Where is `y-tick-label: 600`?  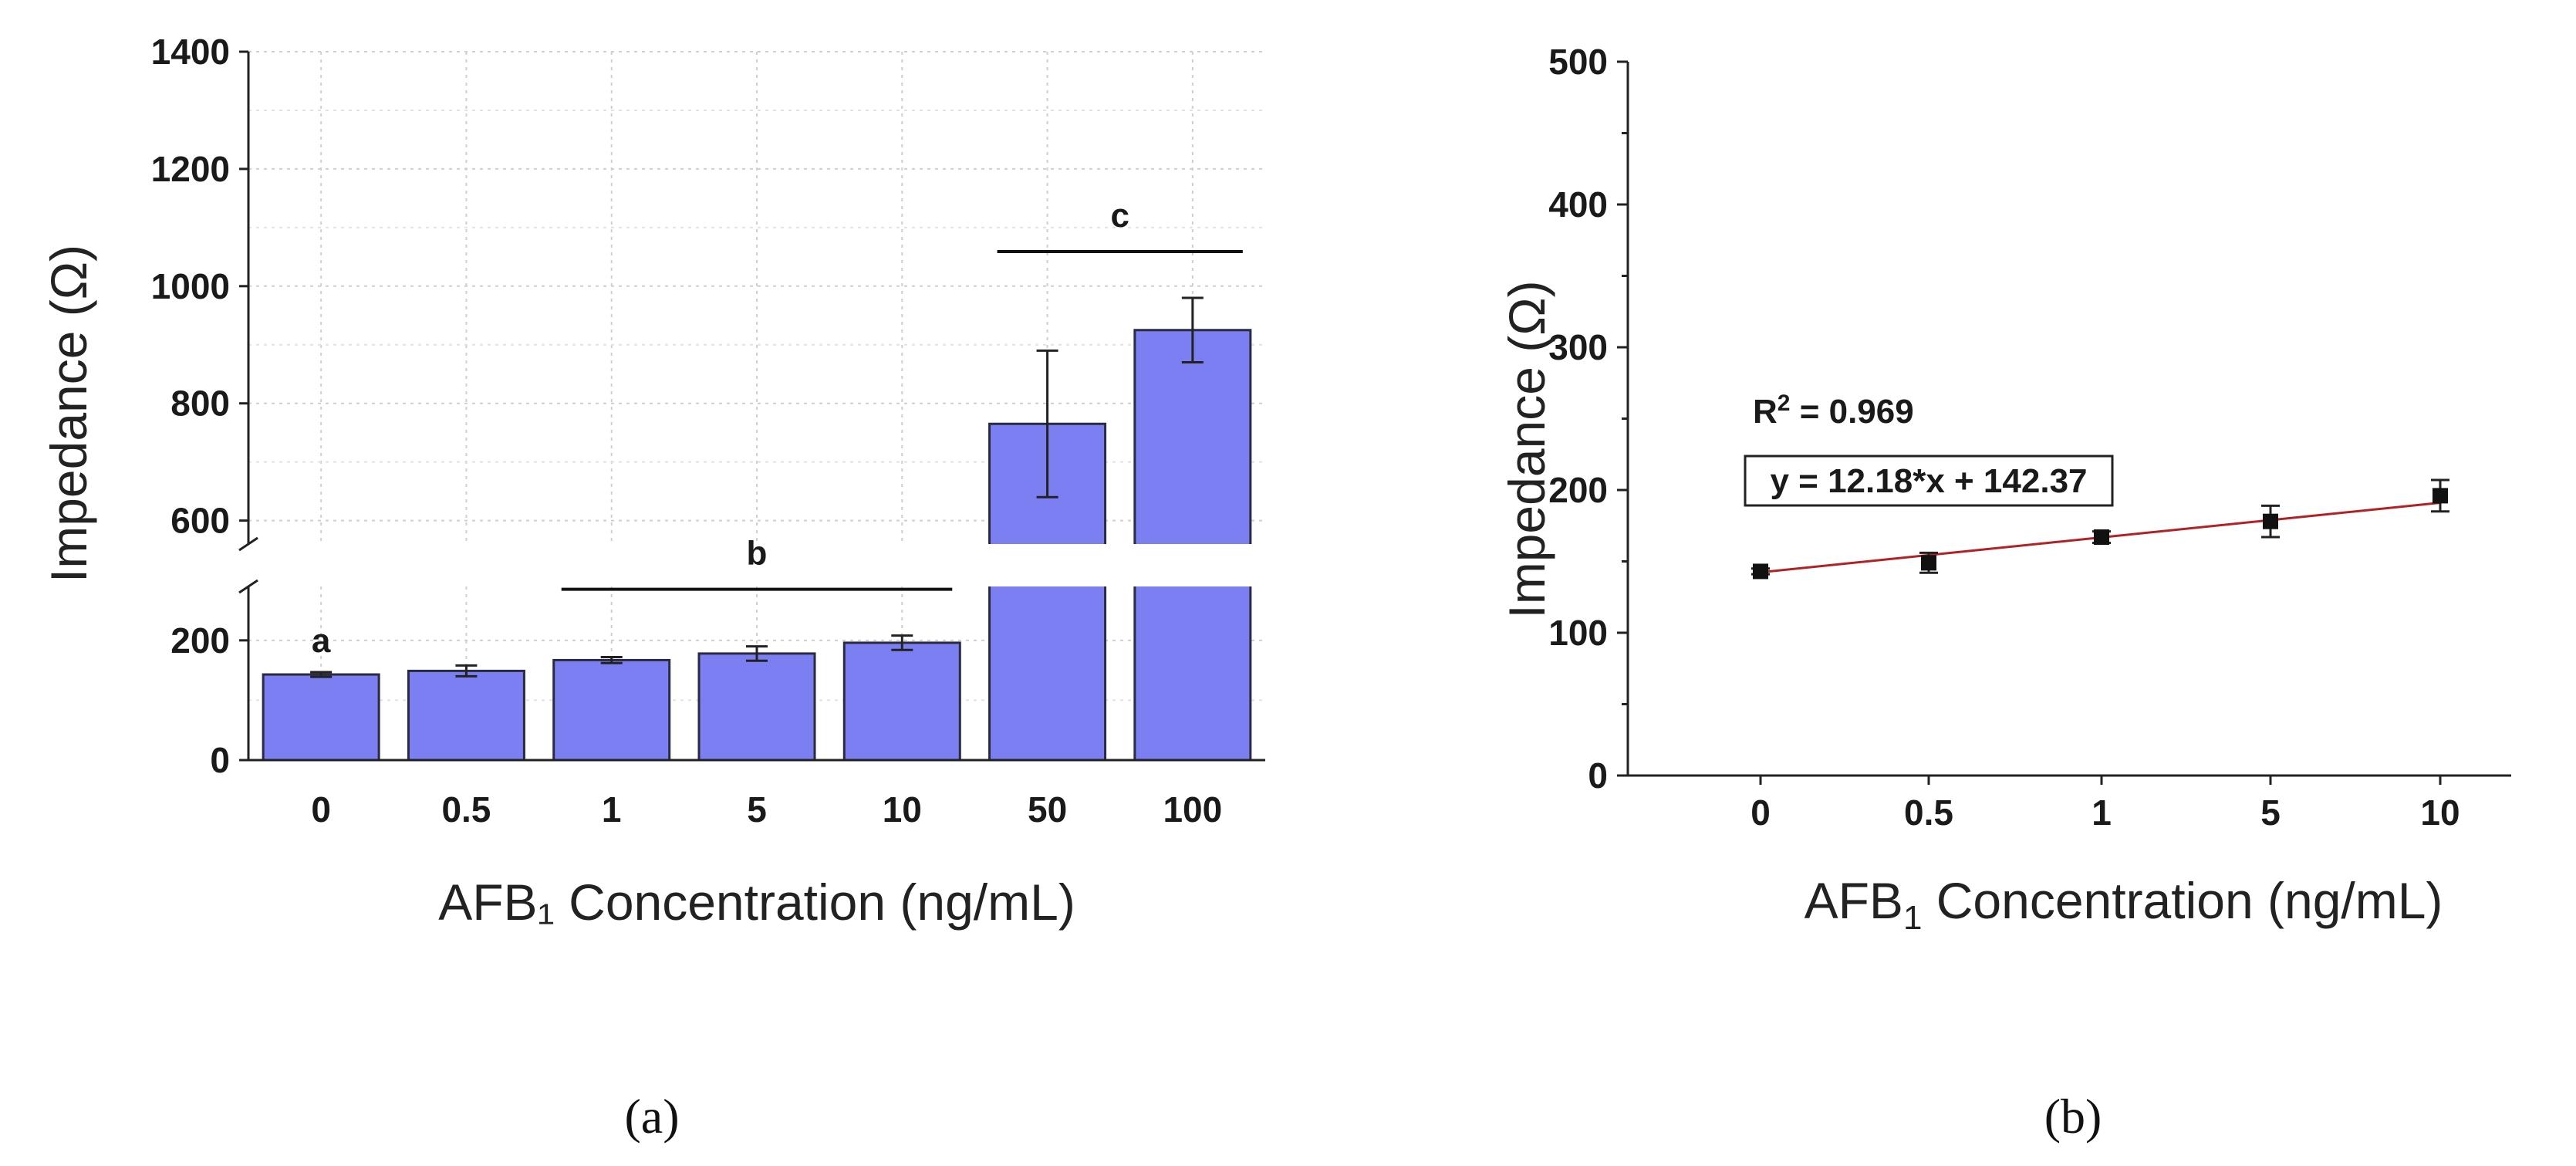 y-tick-label: 600 is located at coordinates (200, 521).